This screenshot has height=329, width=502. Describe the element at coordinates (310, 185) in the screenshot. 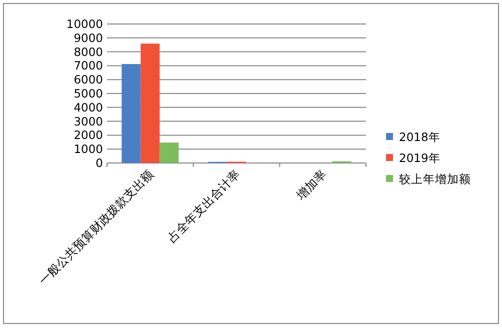

I see `x-tick-label: 增加率` at that location.